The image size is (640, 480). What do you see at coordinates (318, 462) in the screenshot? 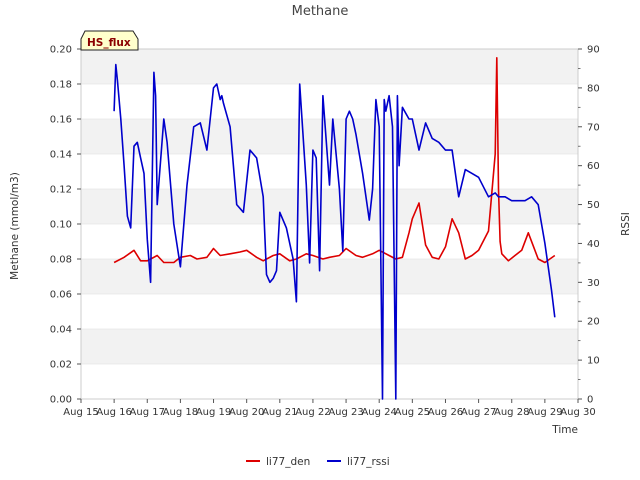
I see `legend: li77_den li77_rssi` at bounding box center [318, 462].